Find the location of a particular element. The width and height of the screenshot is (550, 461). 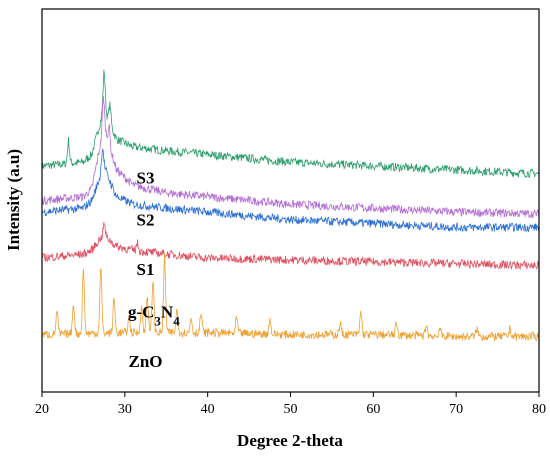

x-tick-label: 70 is located at coordinates (456, 409).